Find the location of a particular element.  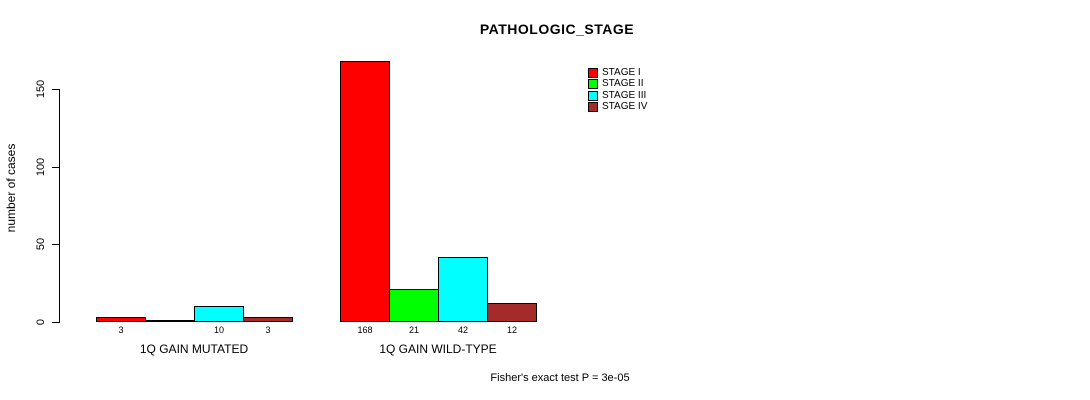

legend-item: STAGE II is located at coordinates (617, 85).